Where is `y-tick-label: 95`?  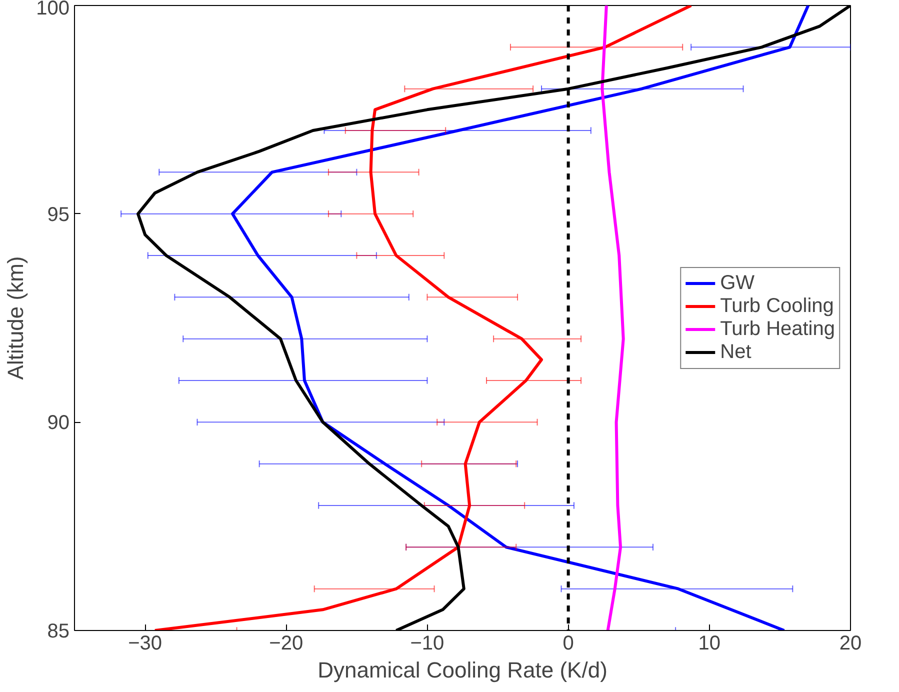 y-tick-label: 95 is located at coordinates (58, 215).